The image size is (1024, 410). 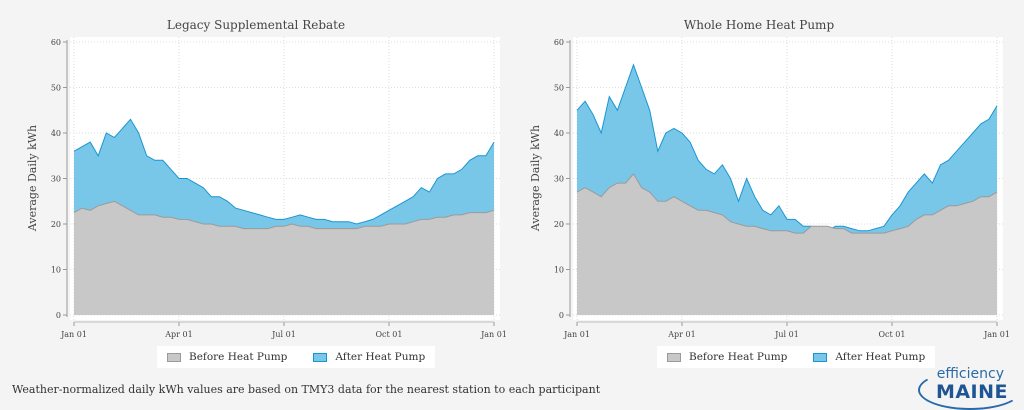 I want to click on logo-text-efficiency: efficiency, so click(x=970, y=374).